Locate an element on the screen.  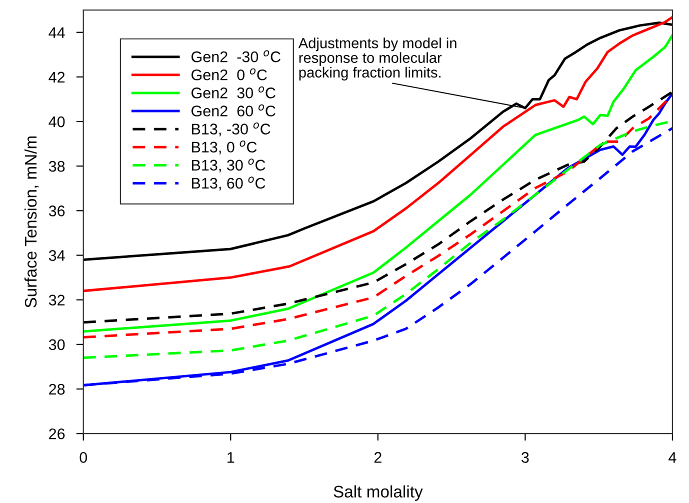
x-tick-label: 4 is located at coordinates (672, 457).